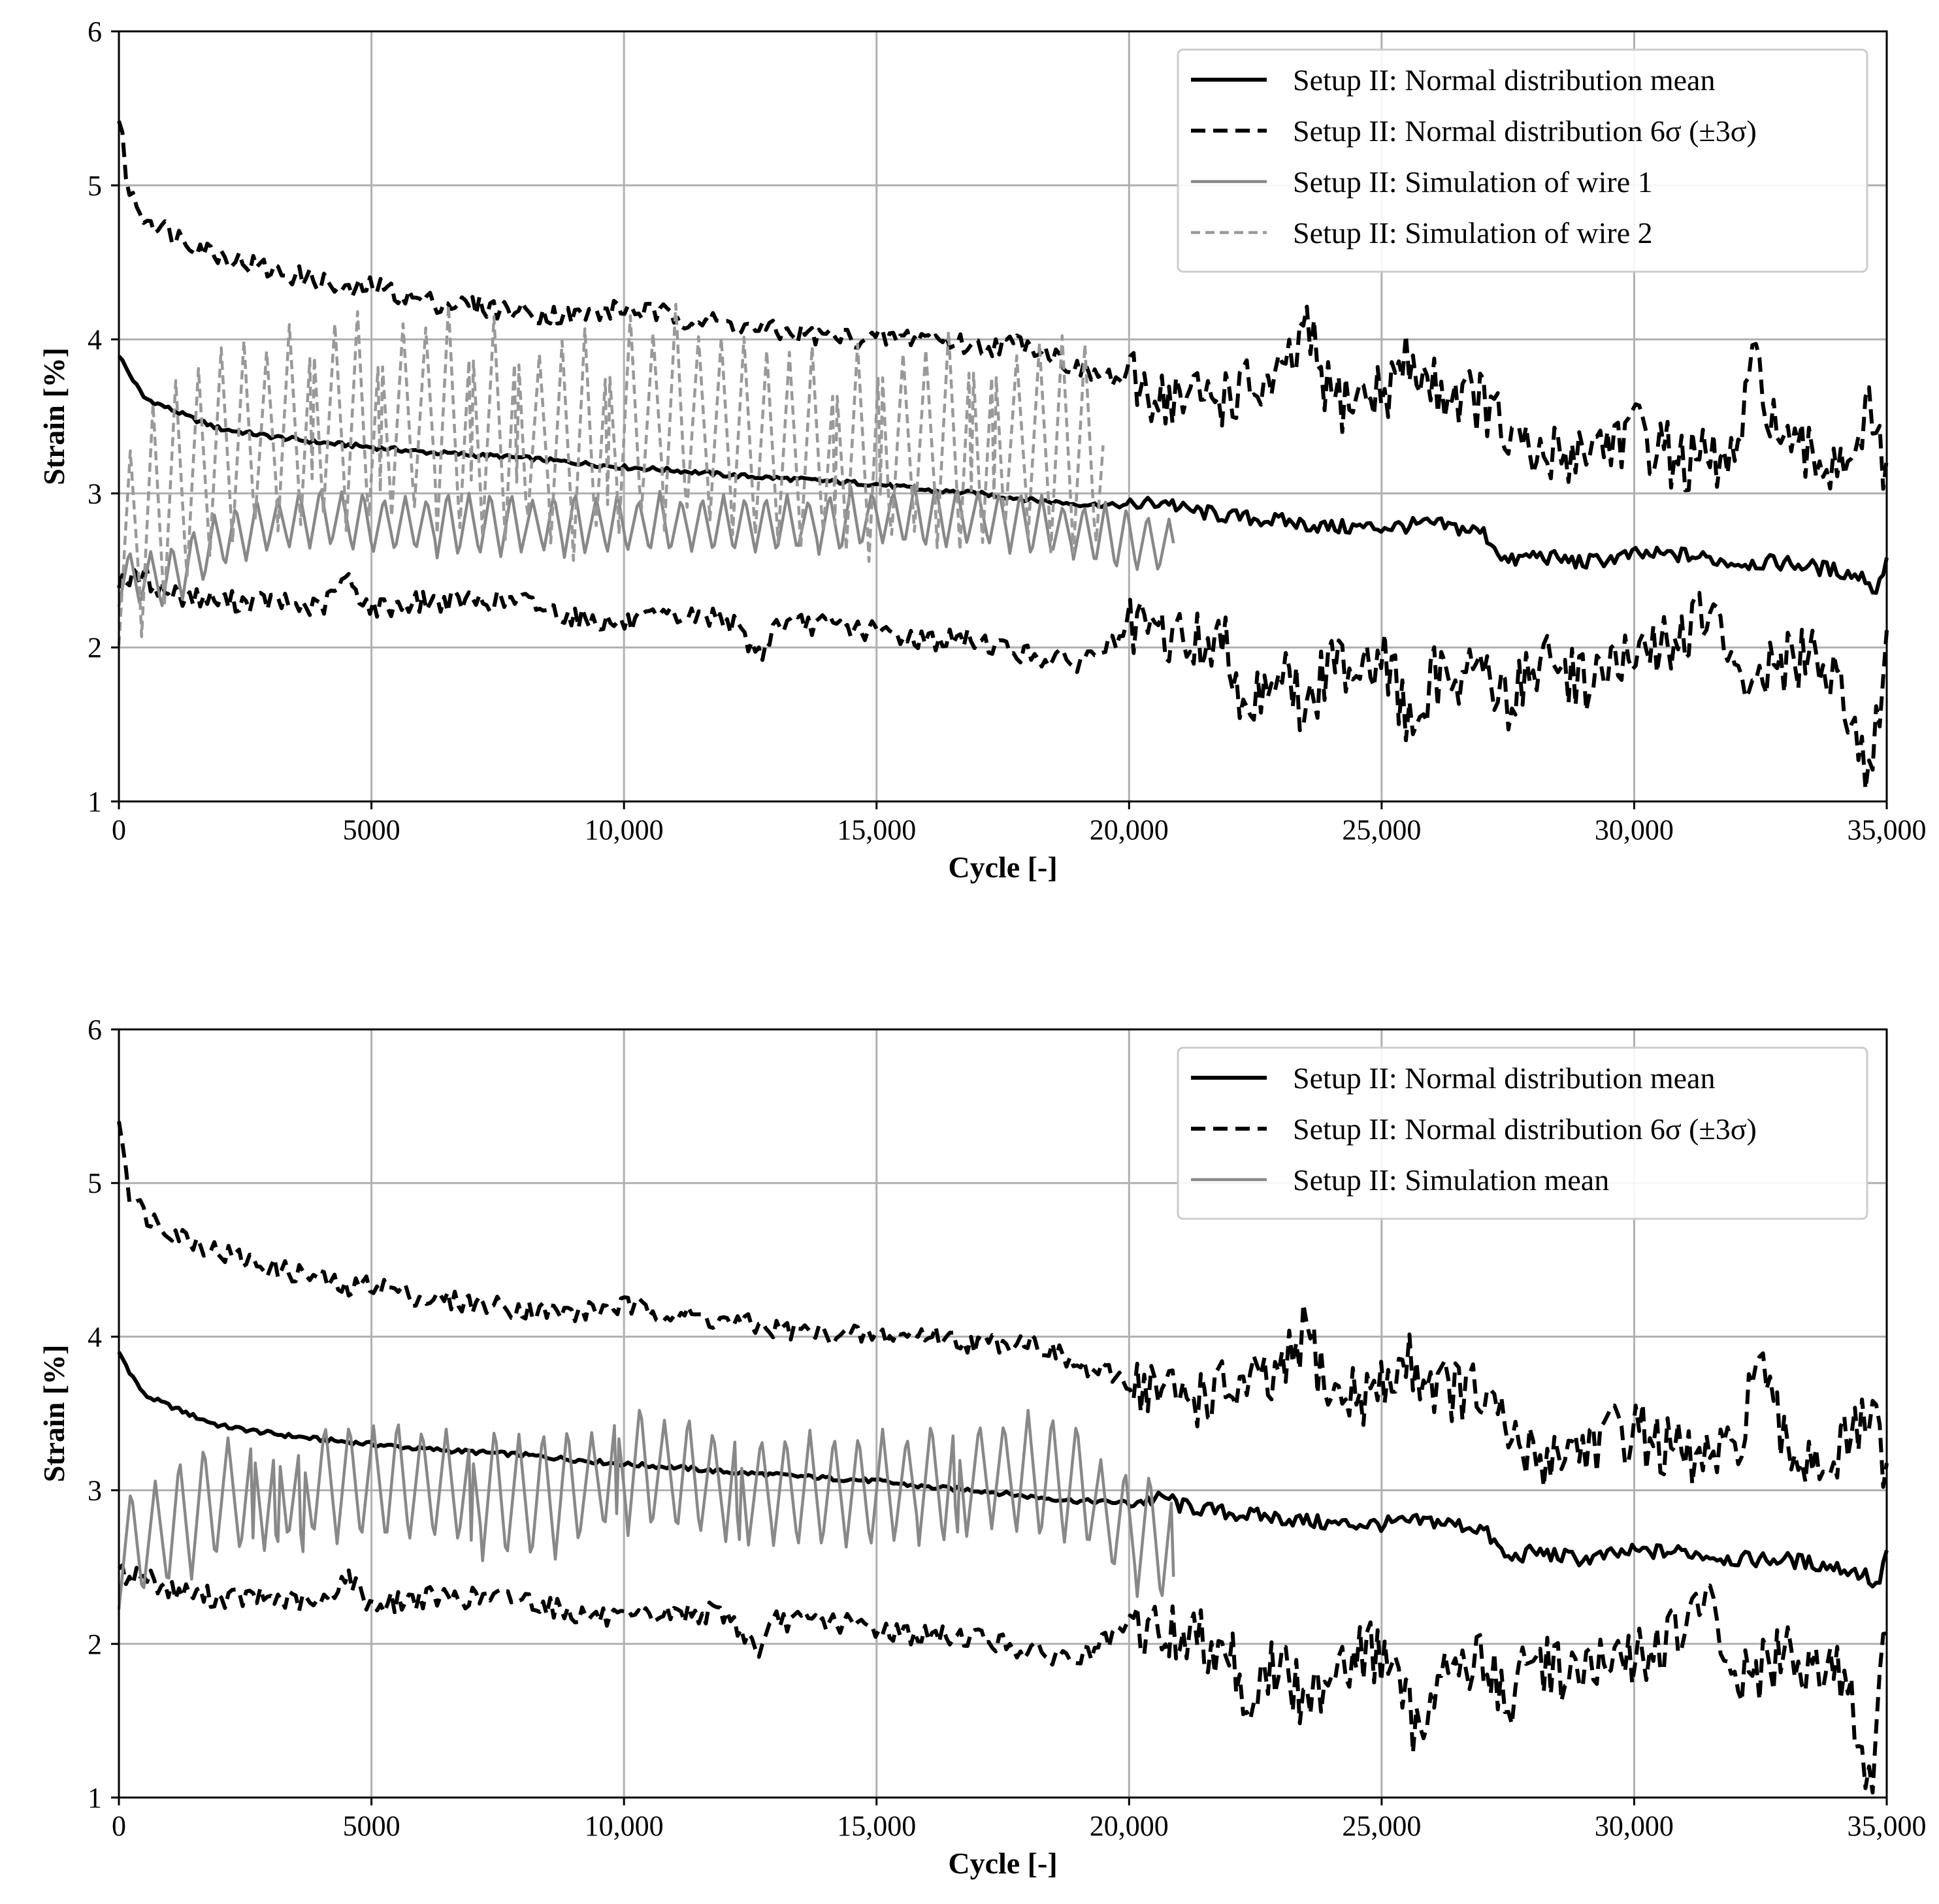 This screenshot has height=1904, width=1939. Describe the element at coordinates (1451, 1180) in the screenshot. I see `legend-label: Setup II: Simulation mean` at that location.